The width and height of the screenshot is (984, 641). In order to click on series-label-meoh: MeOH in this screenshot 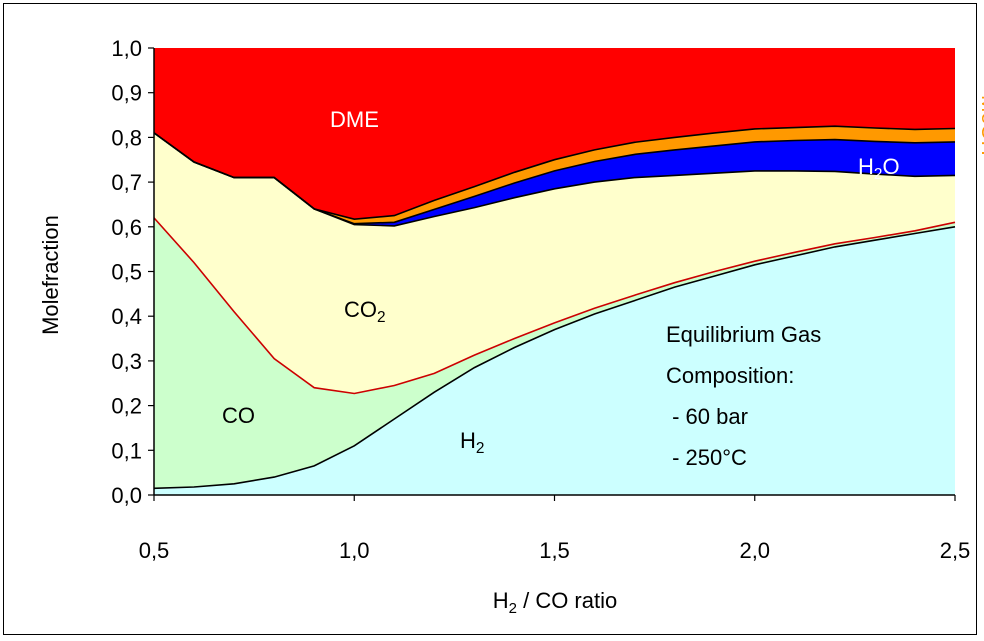, I will do `click(980, 125)`.